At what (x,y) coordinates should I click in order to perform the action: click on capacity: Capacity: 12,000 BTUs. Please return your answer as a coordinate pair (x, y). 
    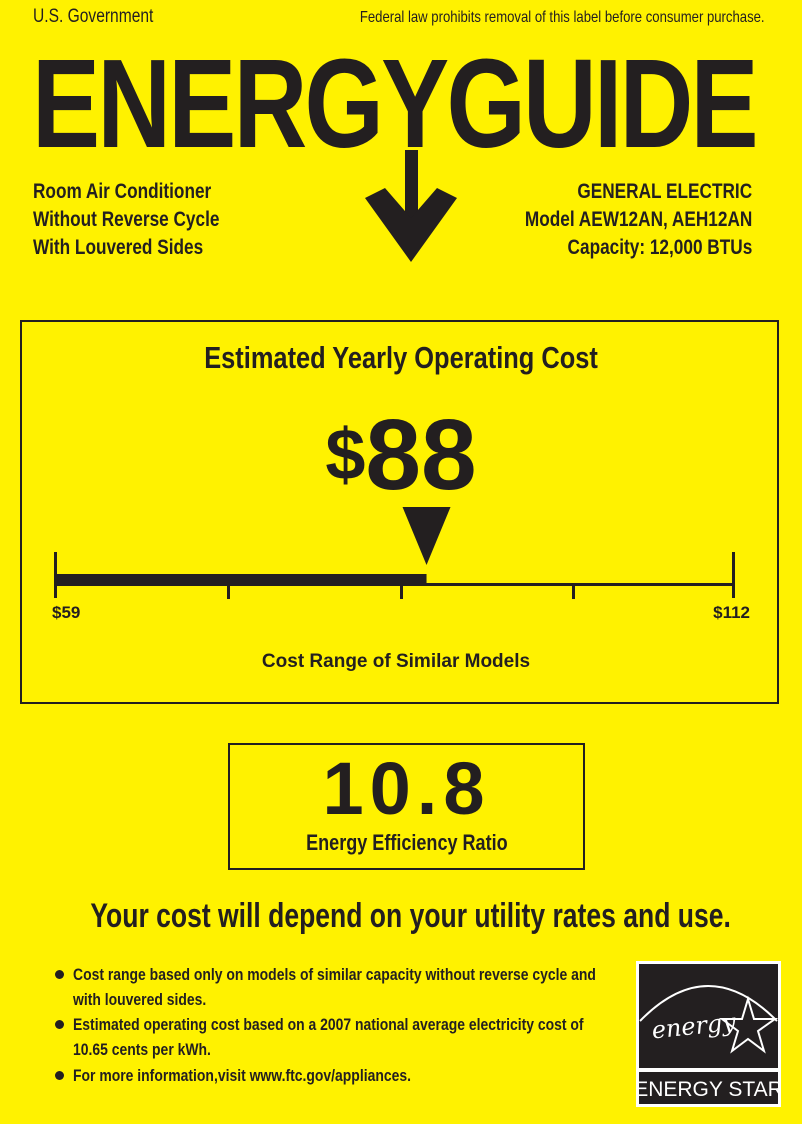
    Looking at the image, I should click on (659, 247).